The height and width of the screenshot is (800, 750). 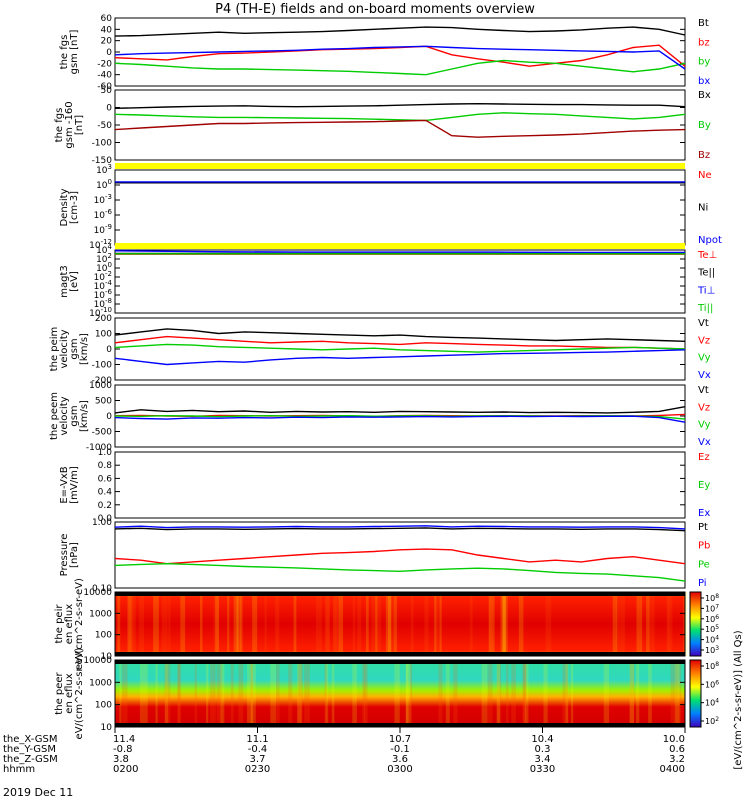 I want to click on x-tick-label: 11.1, so click(x=257, y=739).